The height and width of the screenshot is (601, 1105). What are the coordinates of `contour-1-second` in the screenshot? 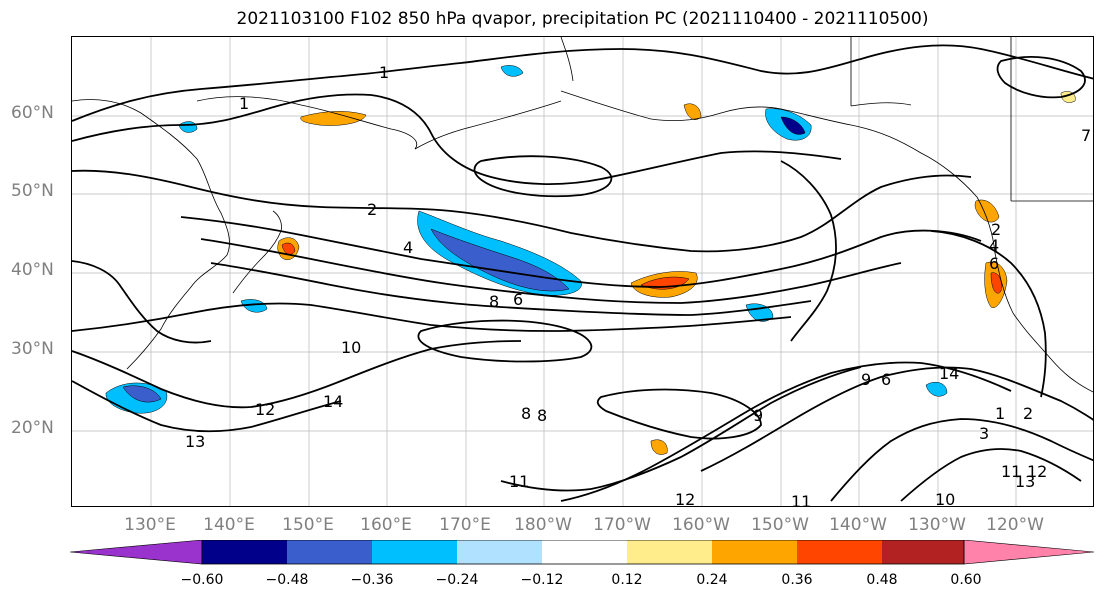 It's located at (457, 139).